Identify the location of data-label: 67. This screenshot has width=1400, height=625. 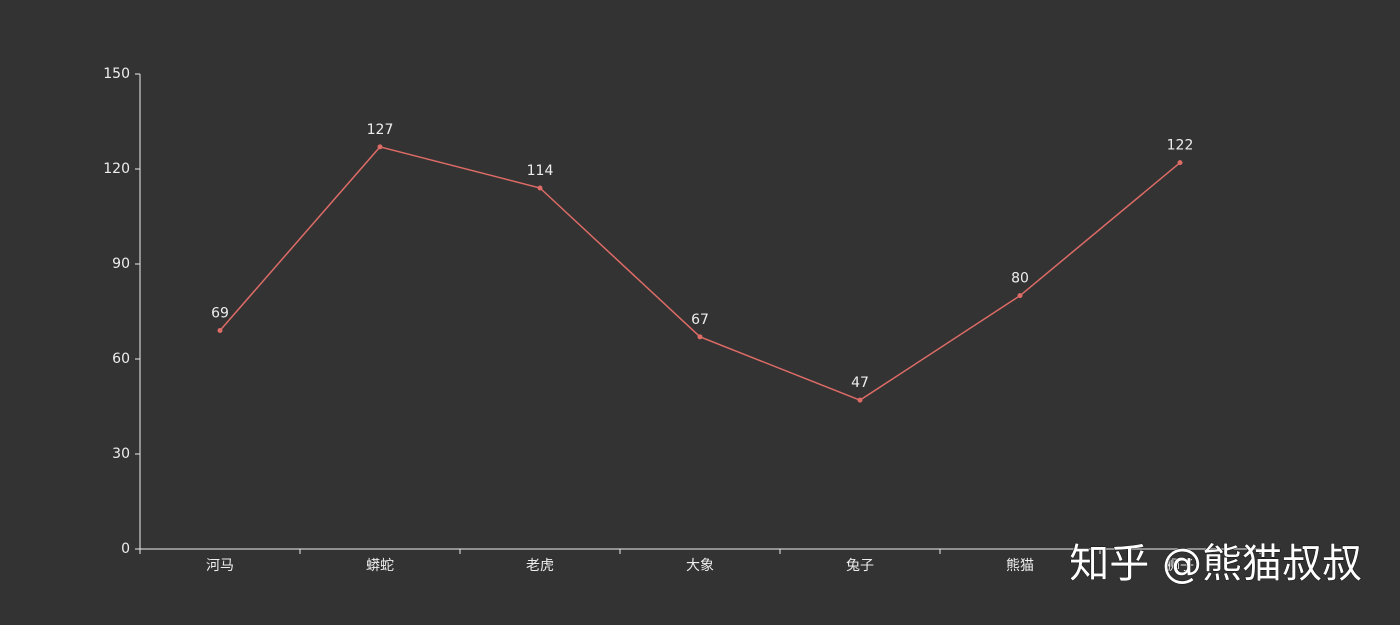
(700, 320).